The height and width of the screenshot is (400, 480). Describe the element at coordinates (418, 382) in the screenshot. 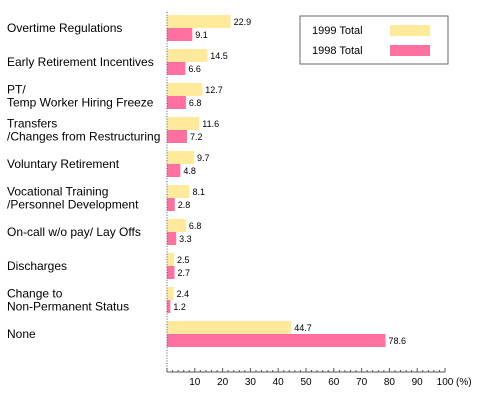

I see `x-tick-label: 90` at that location.